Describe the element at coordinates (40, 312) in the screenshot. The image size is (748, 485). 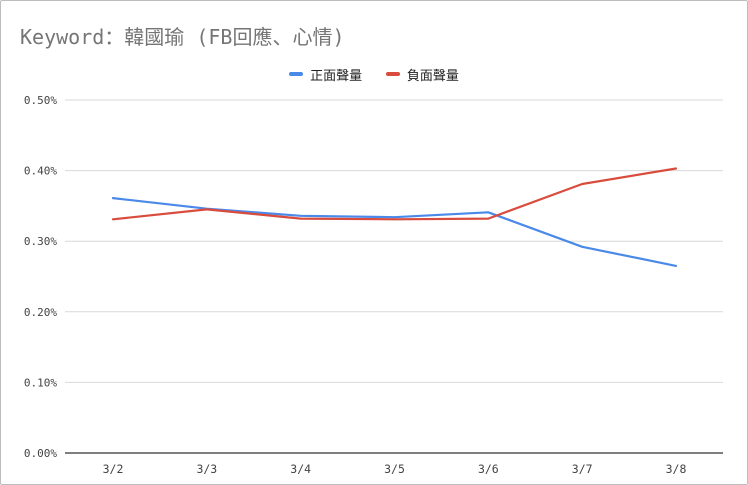
I see `y-tick-label: 0.20%` at that location.